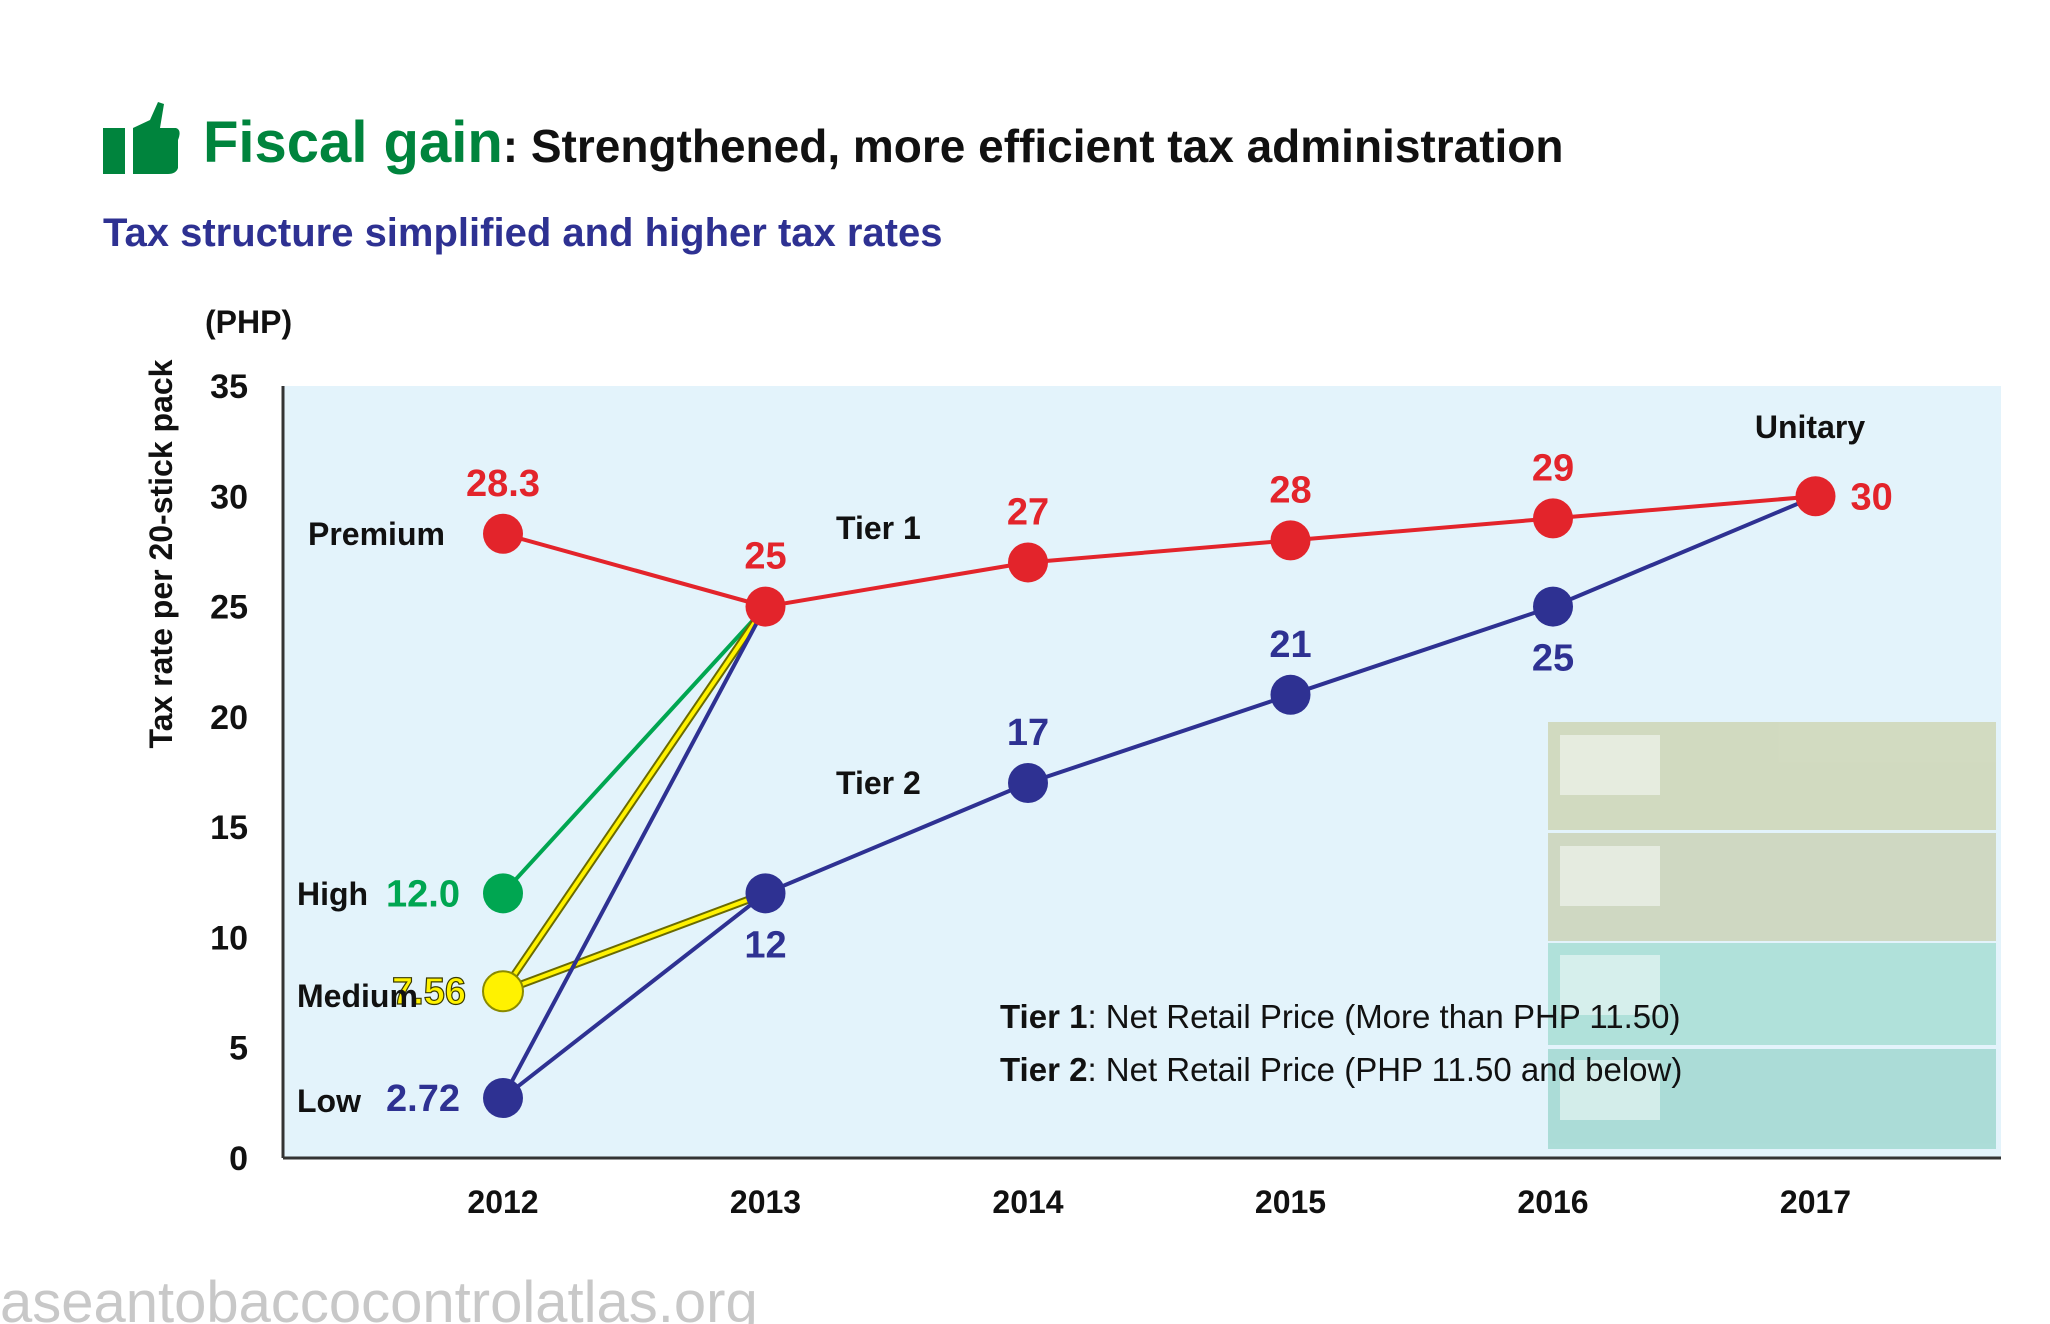 The width and height of the screenshot is (2050, 1324). What do you see at coordinates (765, 1202) in the screenshot?
I see `x-tick-label: 2013` at bounding box center [765, 1202].